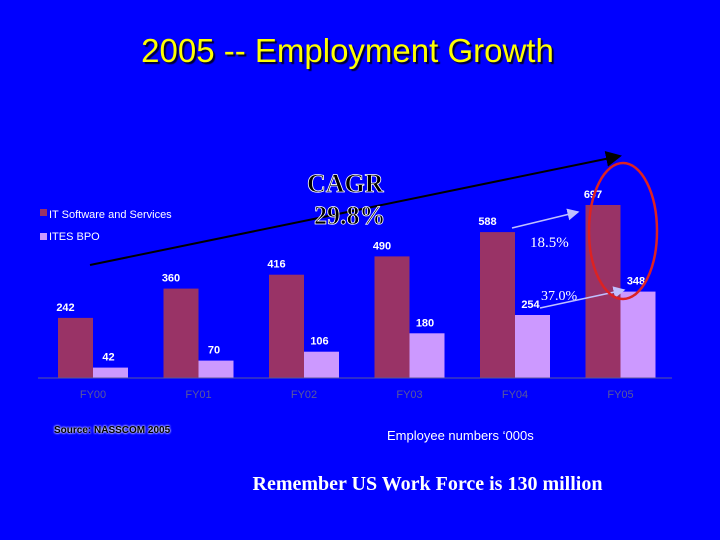 This screenshot has height=540, width=720. What do you see at coordinates (392, 317) in the screenshot?
I see `bar-it-fy03` at bounding box center [392, 317].